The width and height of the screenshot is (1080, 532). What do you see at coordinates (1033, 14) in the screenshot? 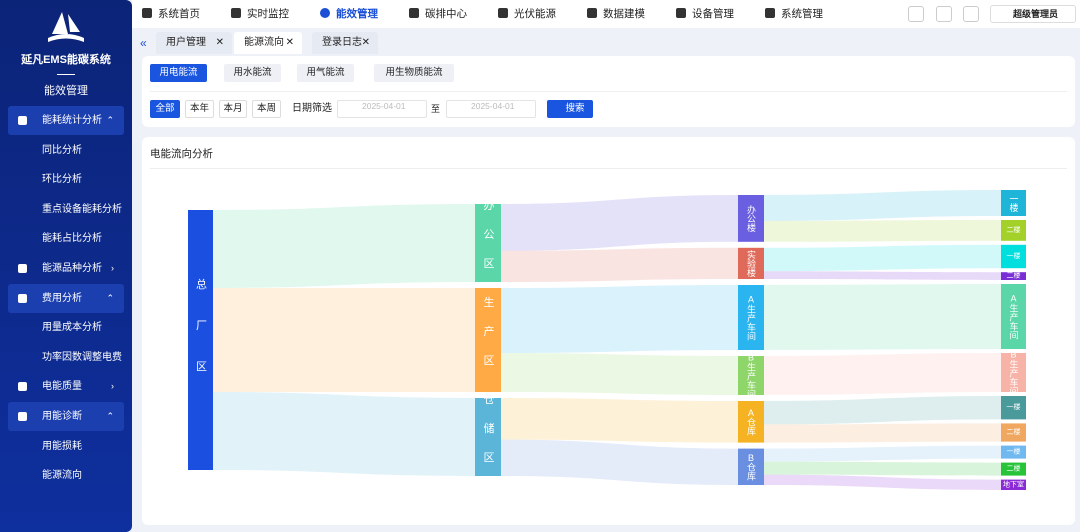
I see `user-menu: 超级管理员` at bounding box center [1033, 14].